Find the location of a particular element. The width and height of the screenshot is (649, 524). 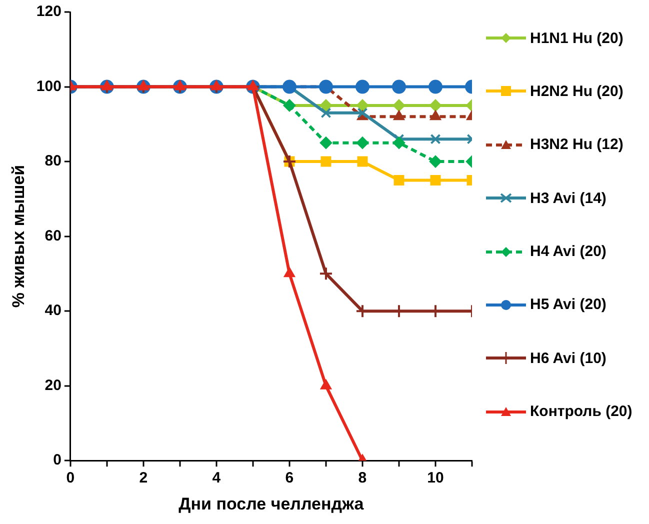

x-tick-label: 8 is located at coordinates (362, 478).